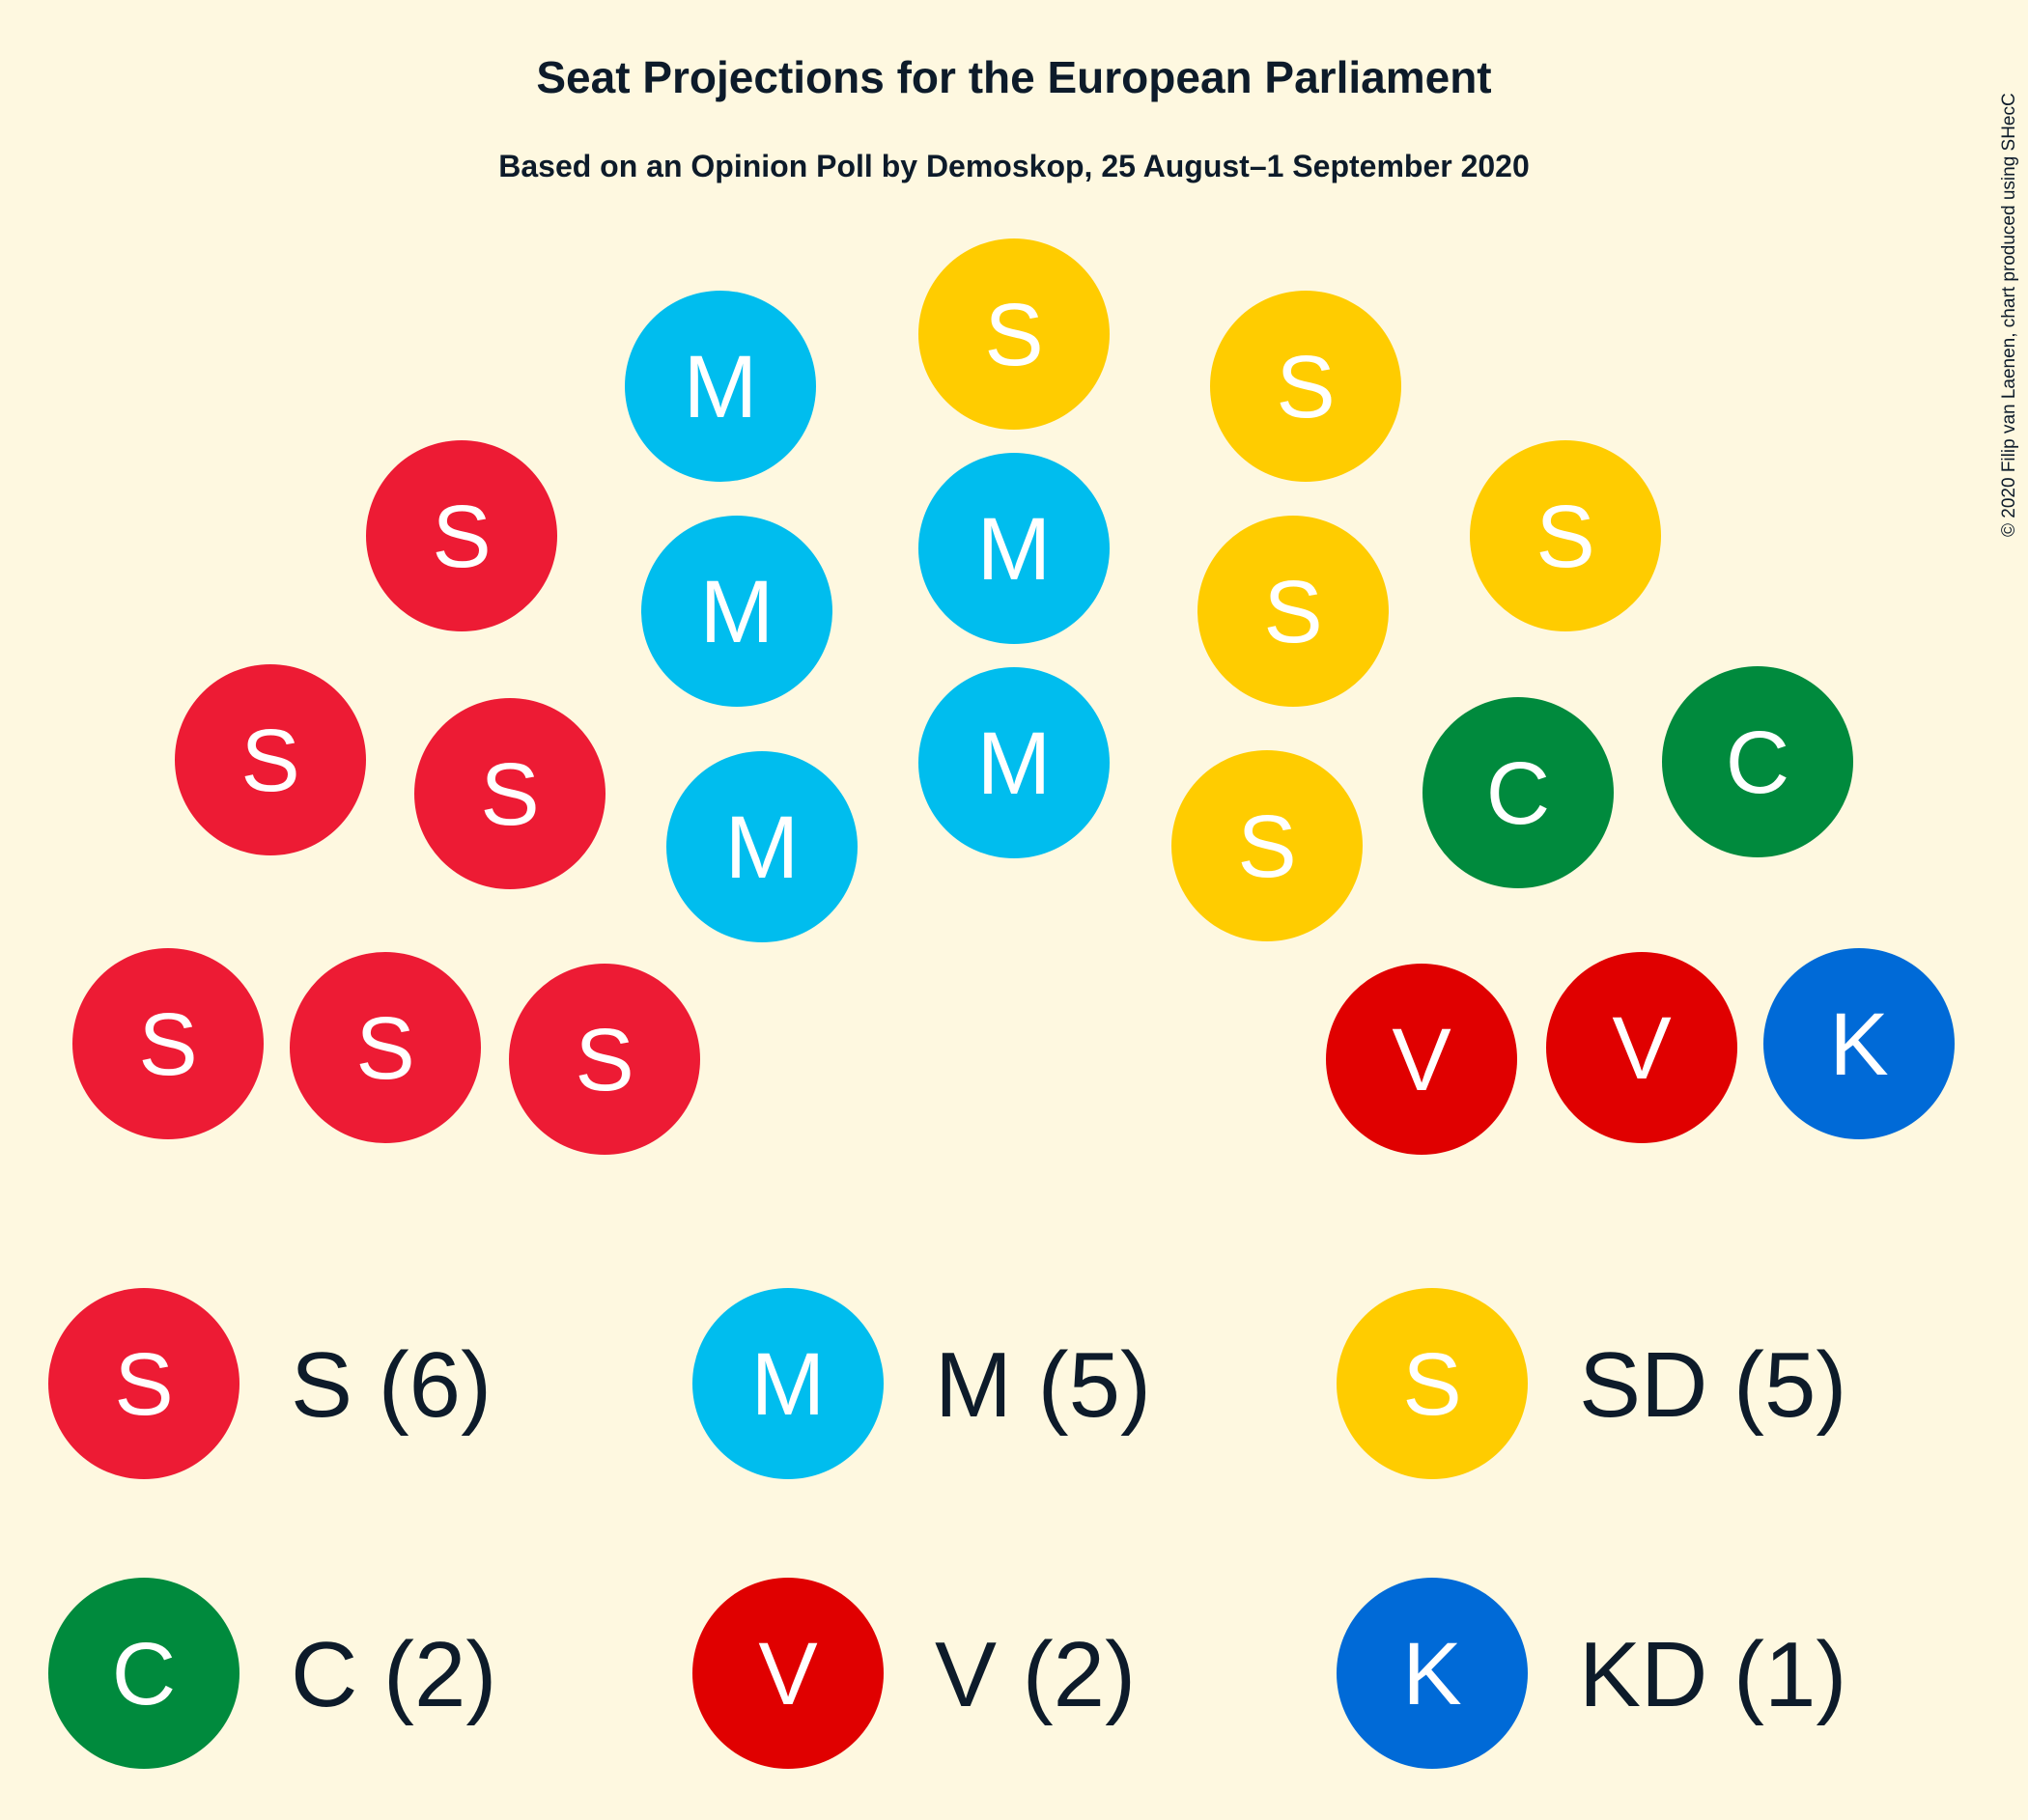 The height and width of the screenshot is (1820, 2028). I want to click on seat-letter-s-6: S, so click(461, 537).